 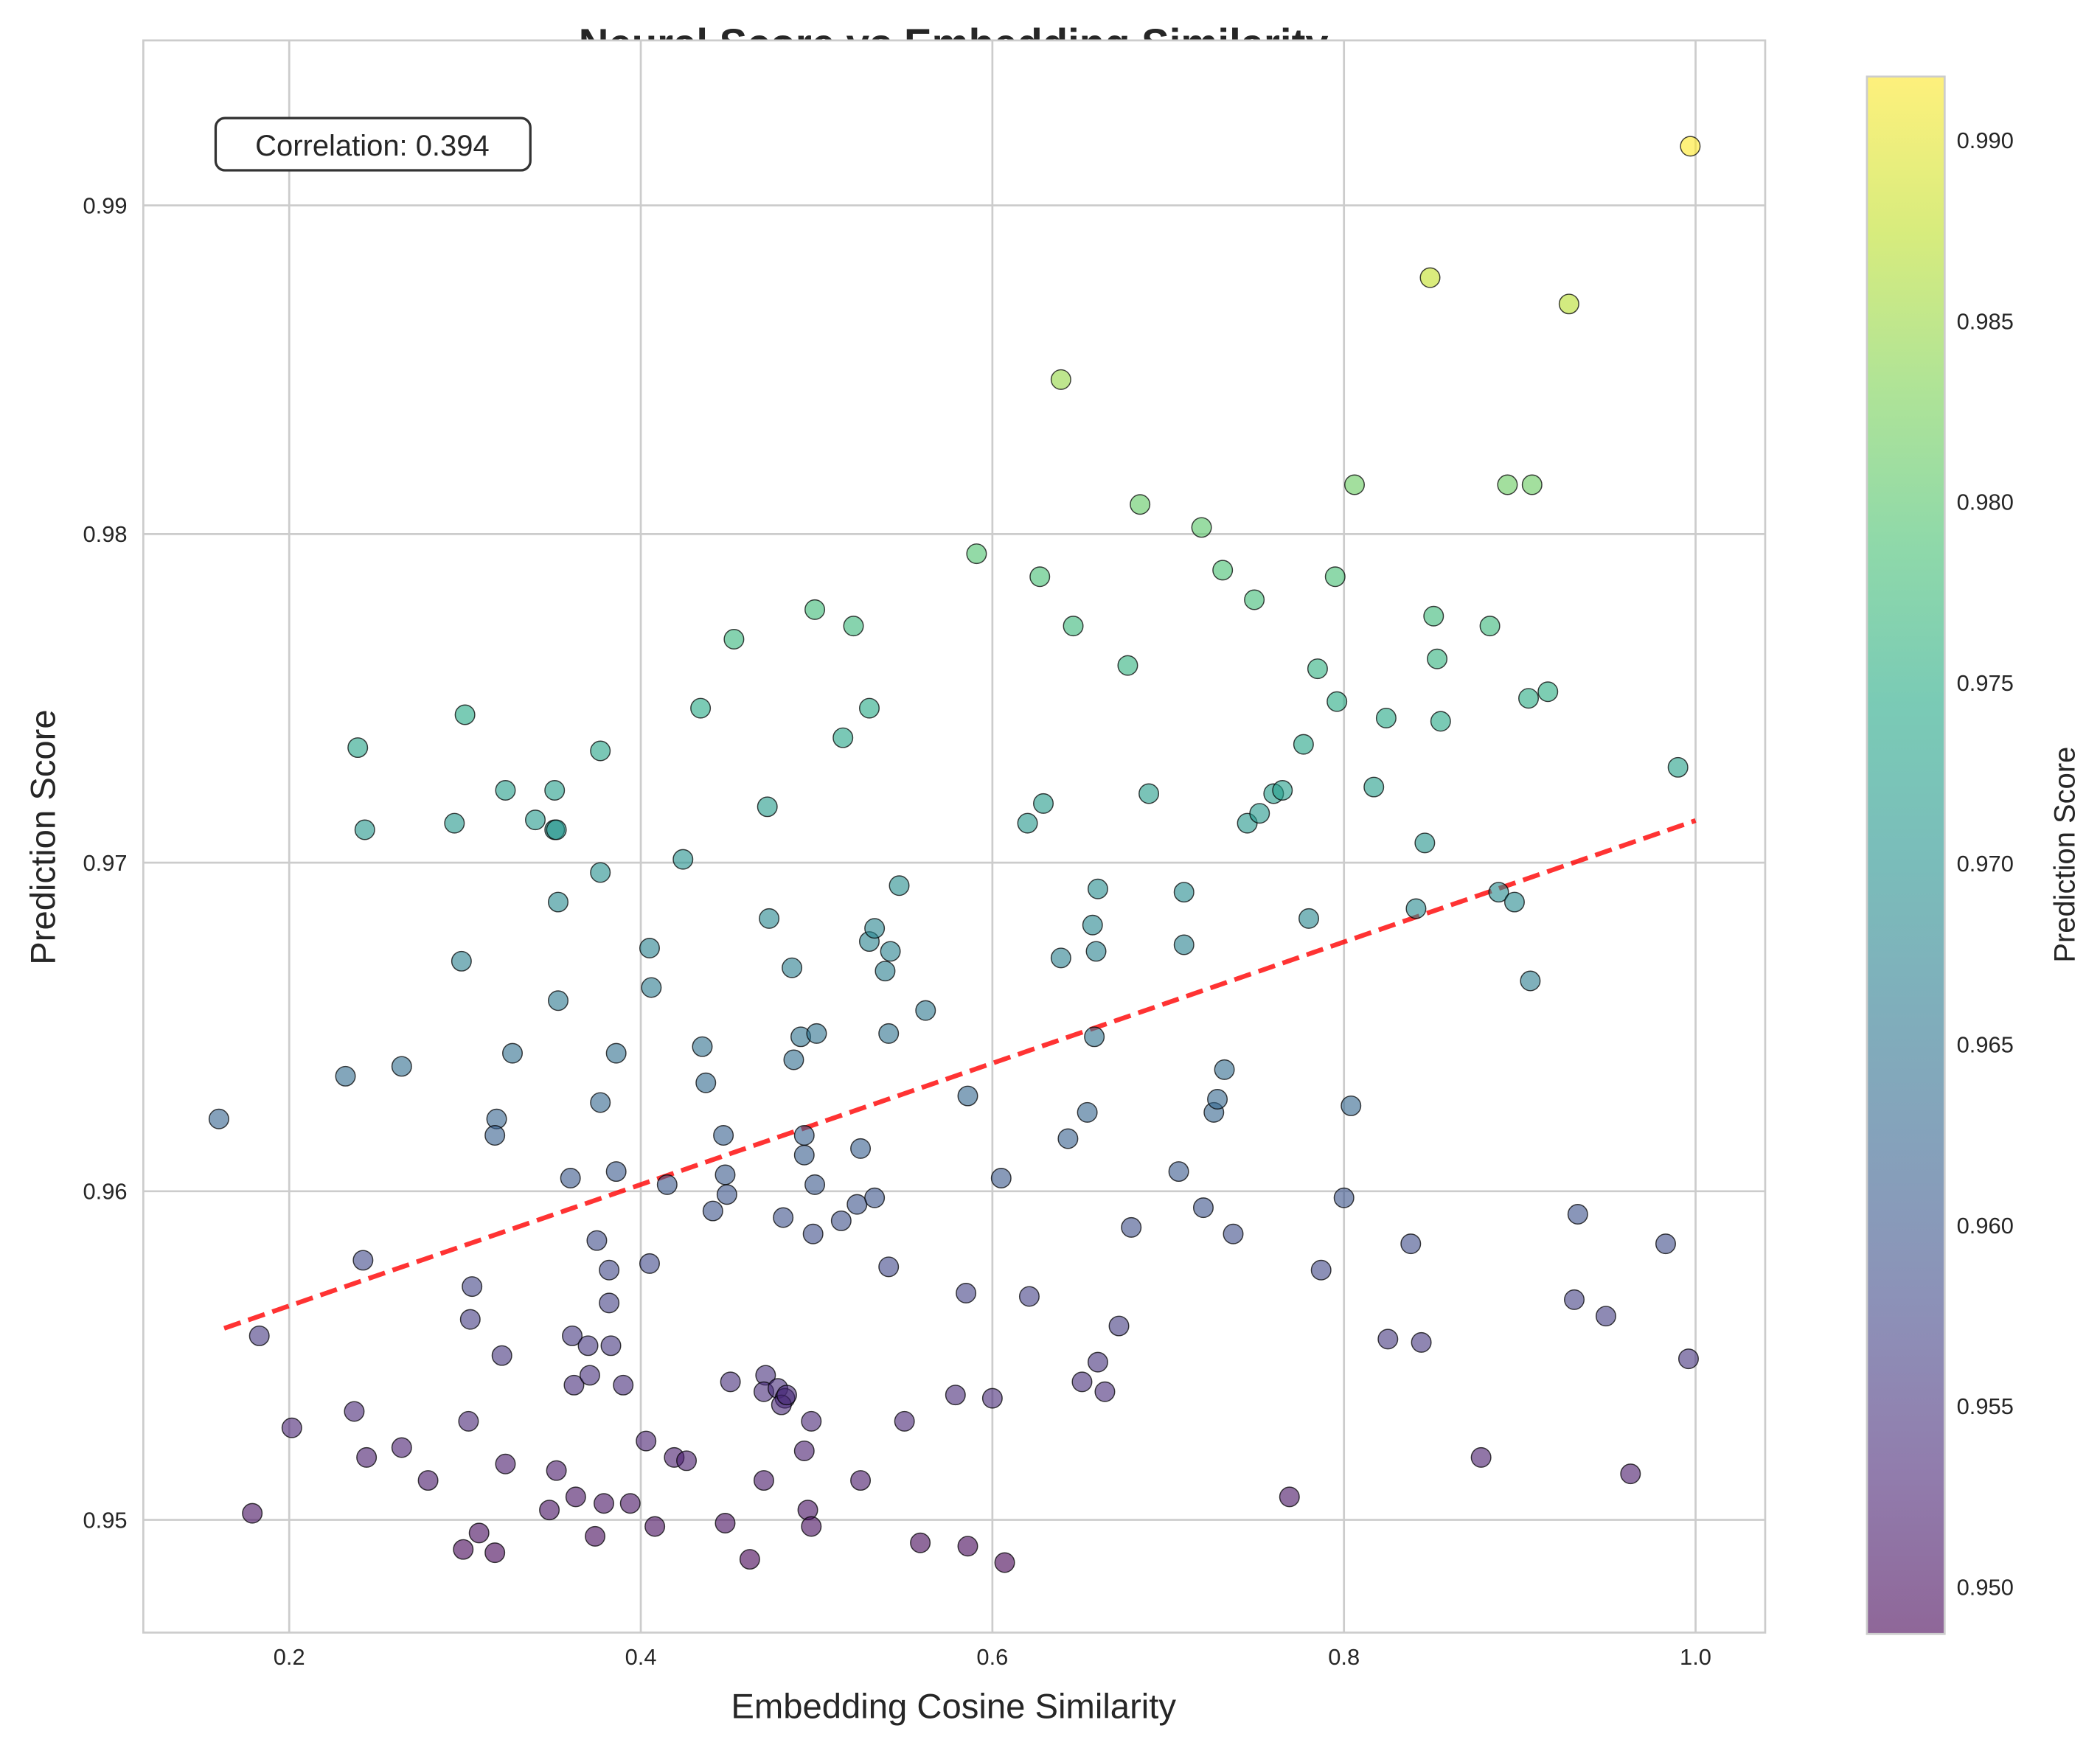 What do you see at coordinates (992, 1657) in the screenshot?
I see `x-tick-label: 0.6` at bounding box center [992, 1657].